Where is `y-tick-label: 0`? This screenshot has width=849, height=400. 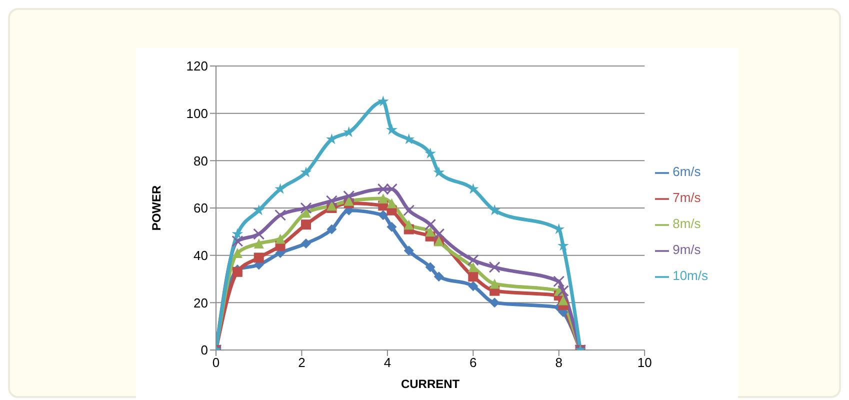
y-tick-label: 0 is located at coordinates (204, 350).